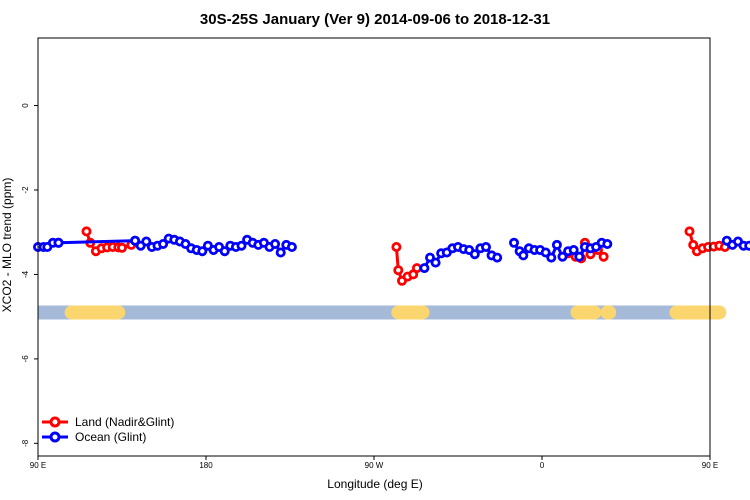  I want to click on x-tick-label: 180, so click(206, 465).